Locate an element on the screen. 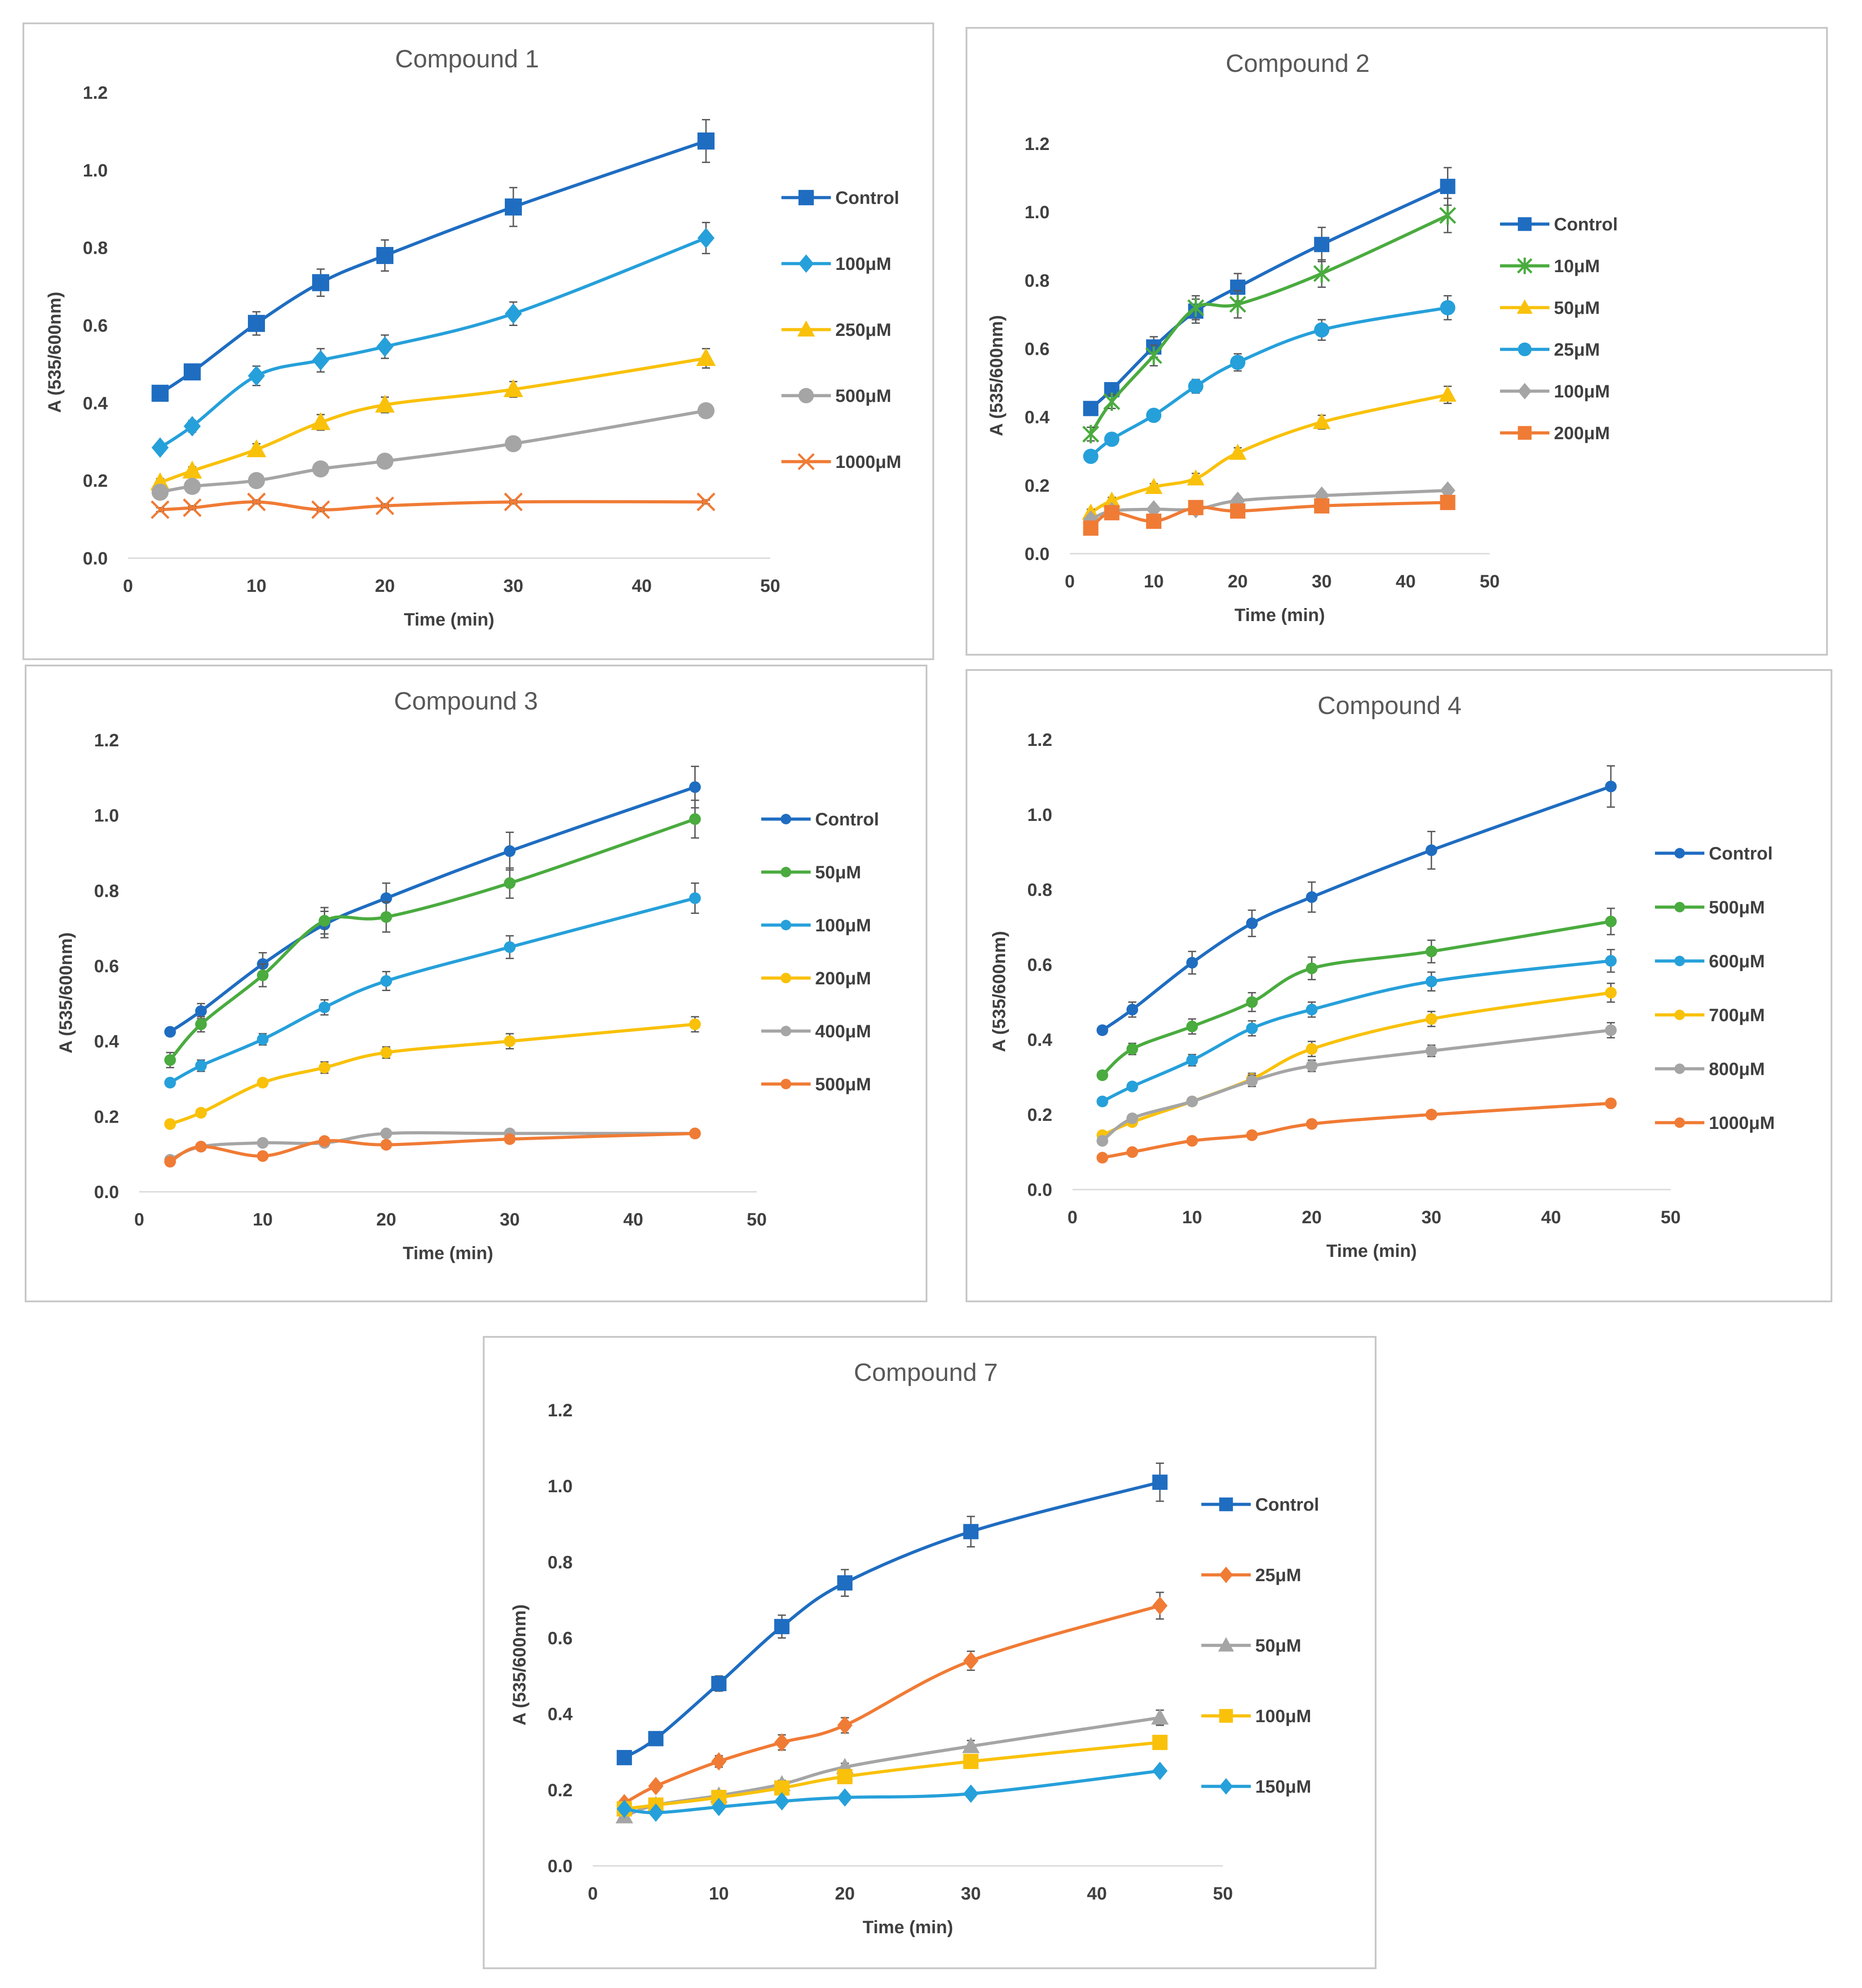  legend-item: 1000μM is located at coordinates (841, 462).